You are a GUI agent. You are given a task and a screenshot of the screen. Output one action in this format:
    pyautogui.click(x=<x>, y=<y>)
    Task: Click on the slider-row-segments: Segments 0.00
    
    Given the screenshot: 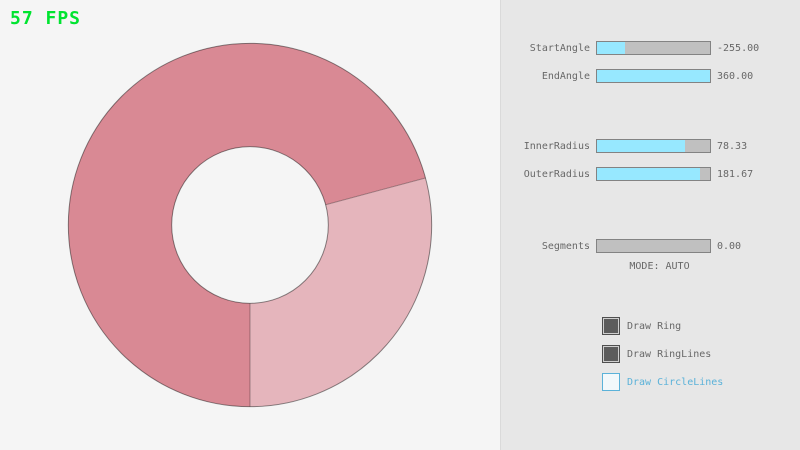 What is the action you would take?
    pyautogui.click(x=650, y=246)
    